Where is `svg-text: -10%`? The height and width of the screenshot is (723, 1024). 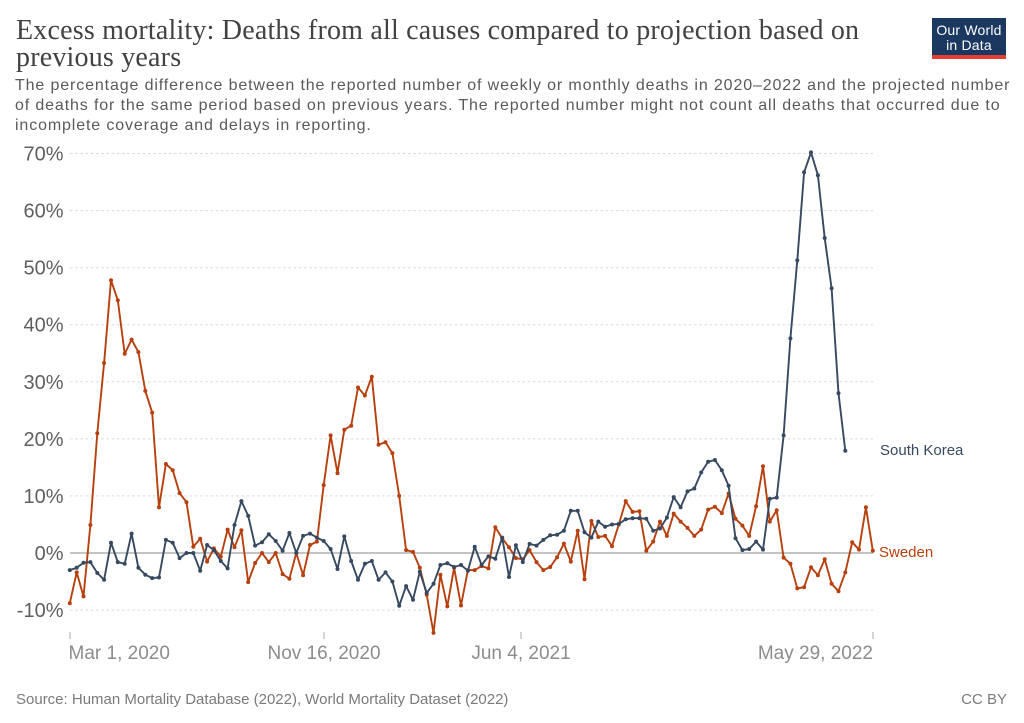
svg-text: -10% is located at coordinates (40, 611).